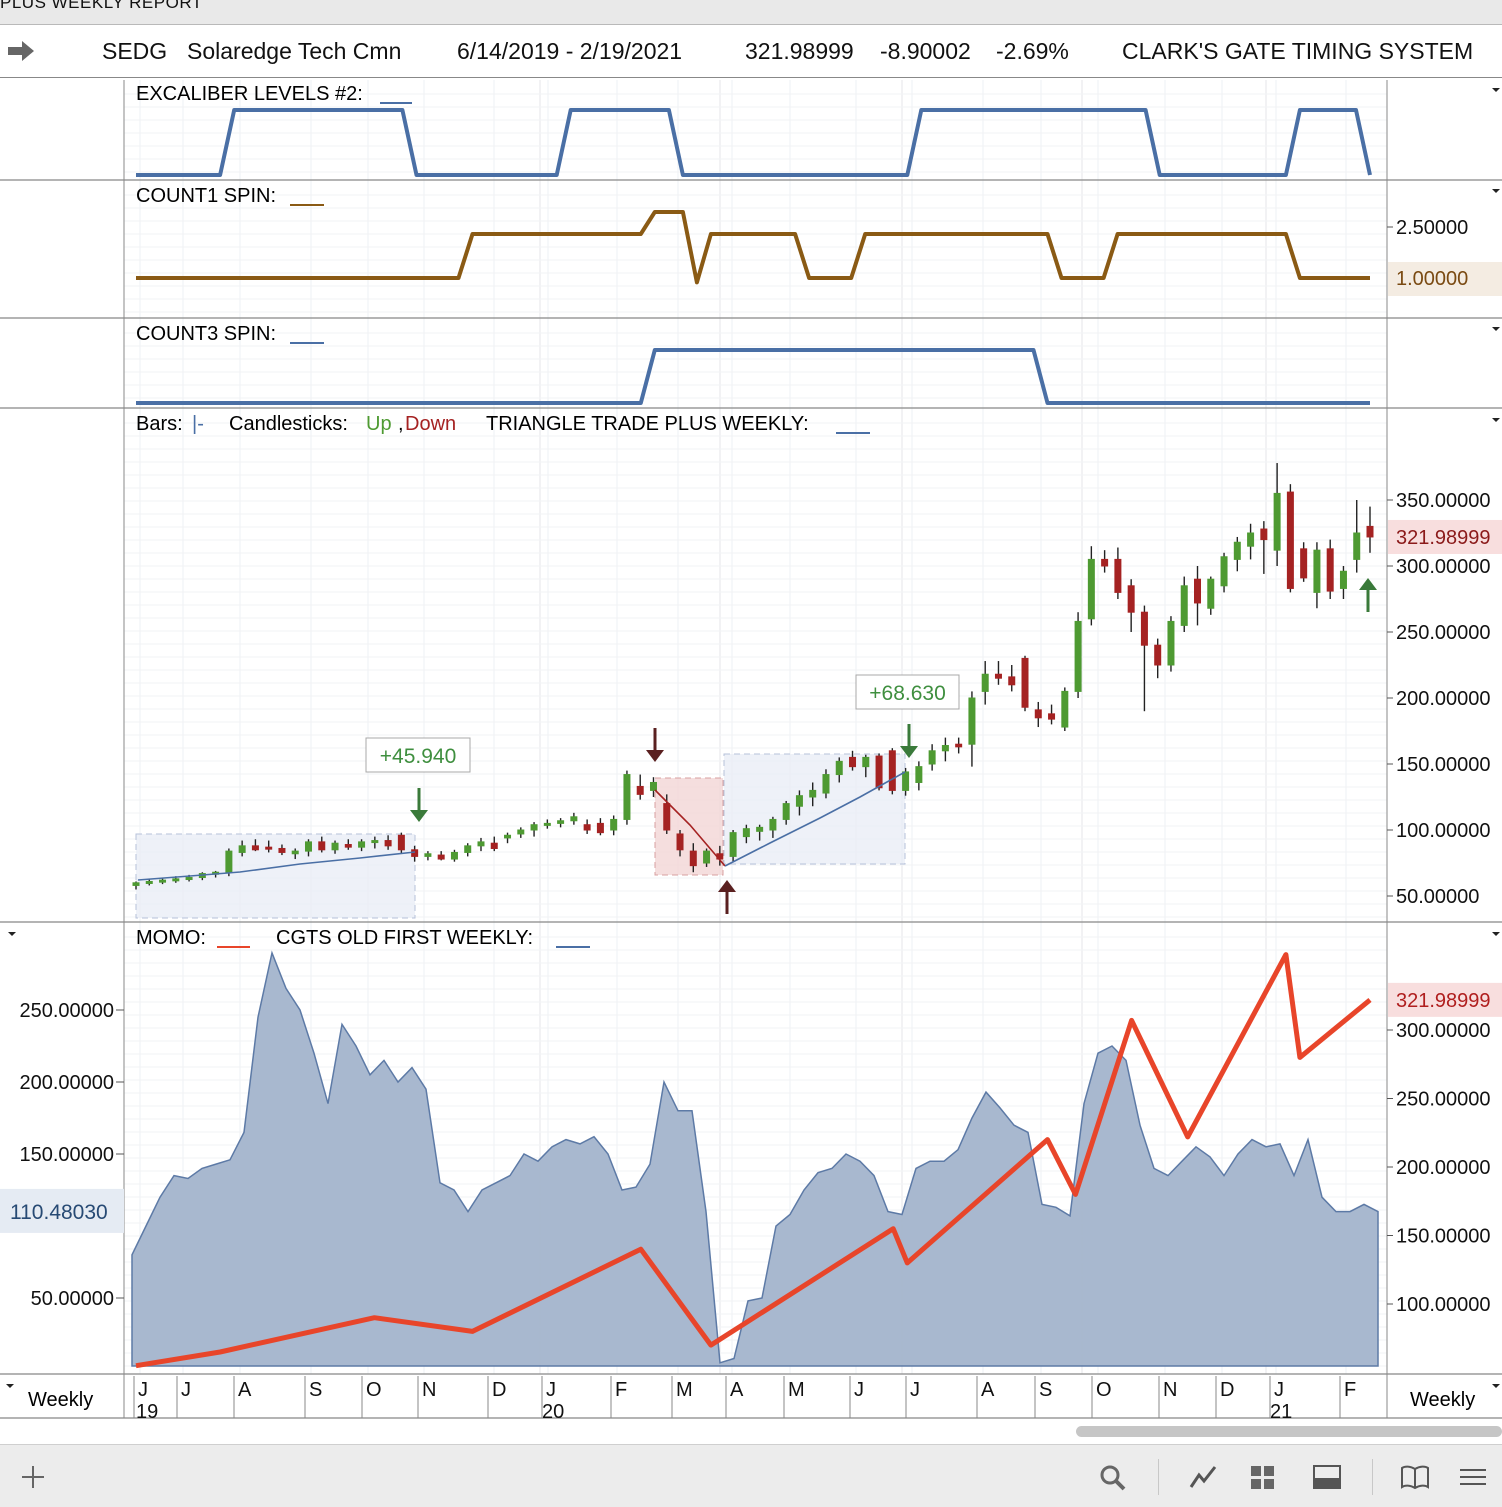  What do you see at coordinates (753, 247) in the screenshot?
I see `count1-line` at bounding box center [753, 247].